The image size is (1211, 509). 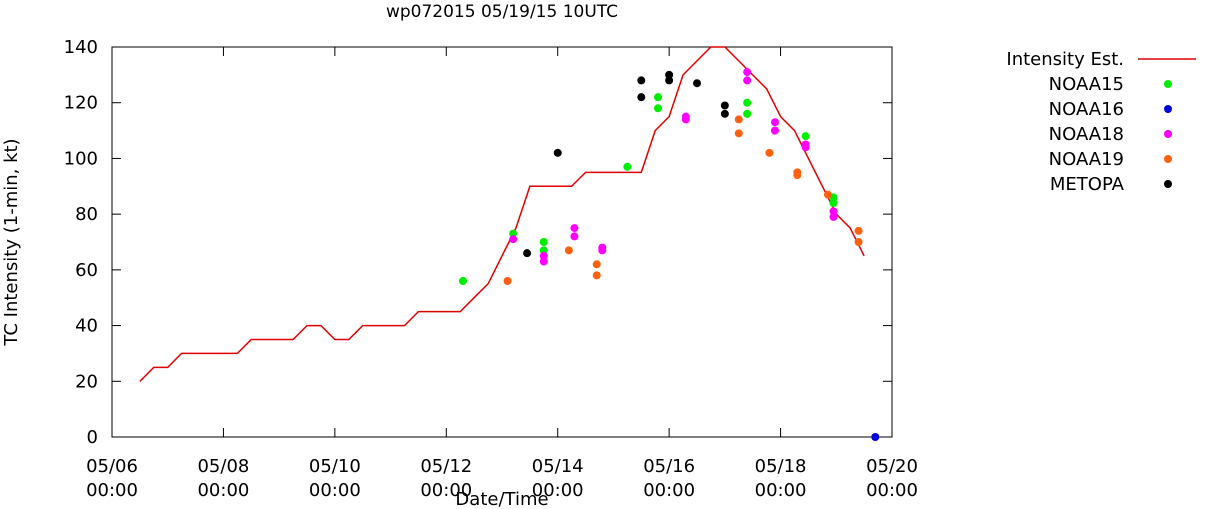 What do you see at coordinates (558, 466) in the screenshot?
I see `x-tick-label-date: 05/14` at bounding box center [558, 466].